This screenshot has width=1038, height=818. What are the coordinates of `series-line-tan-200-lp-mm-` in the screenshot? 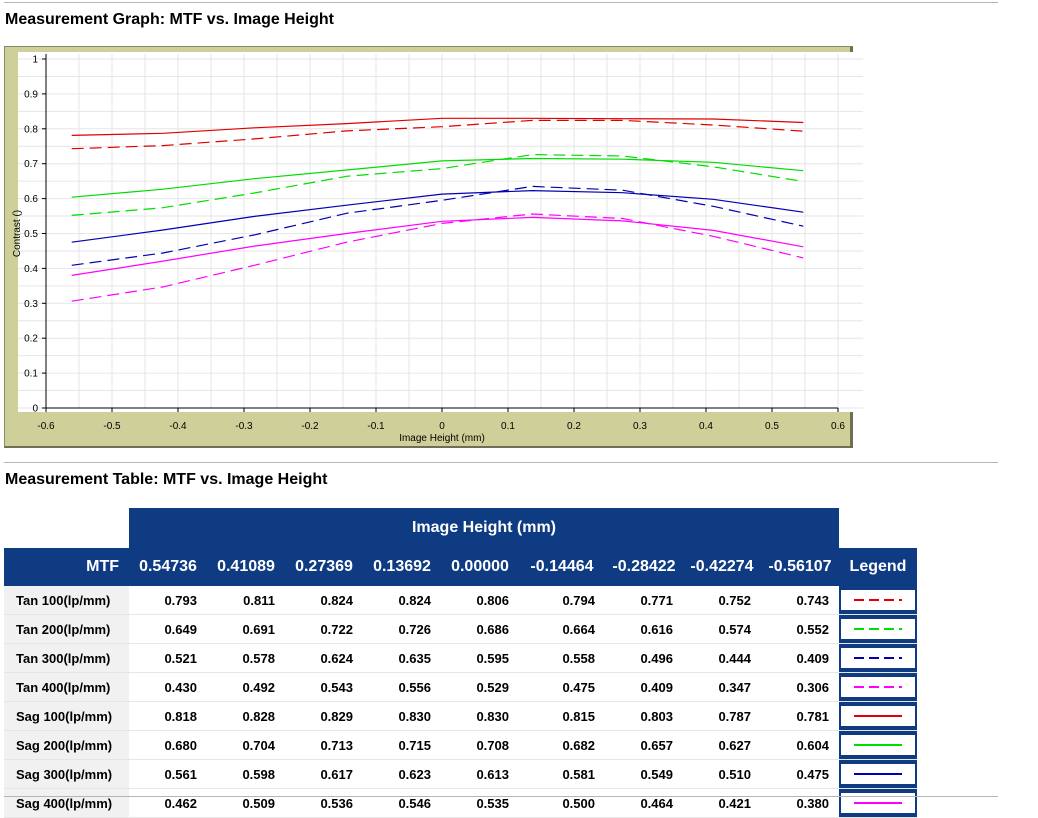 It's located at (437, 184).